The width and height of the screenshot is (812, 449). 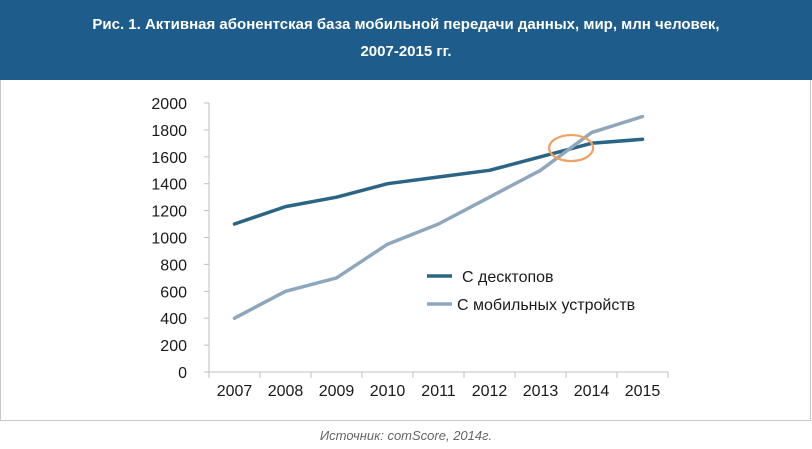 I want to click on y-tick-label: 400, so click(x=173, y=319).